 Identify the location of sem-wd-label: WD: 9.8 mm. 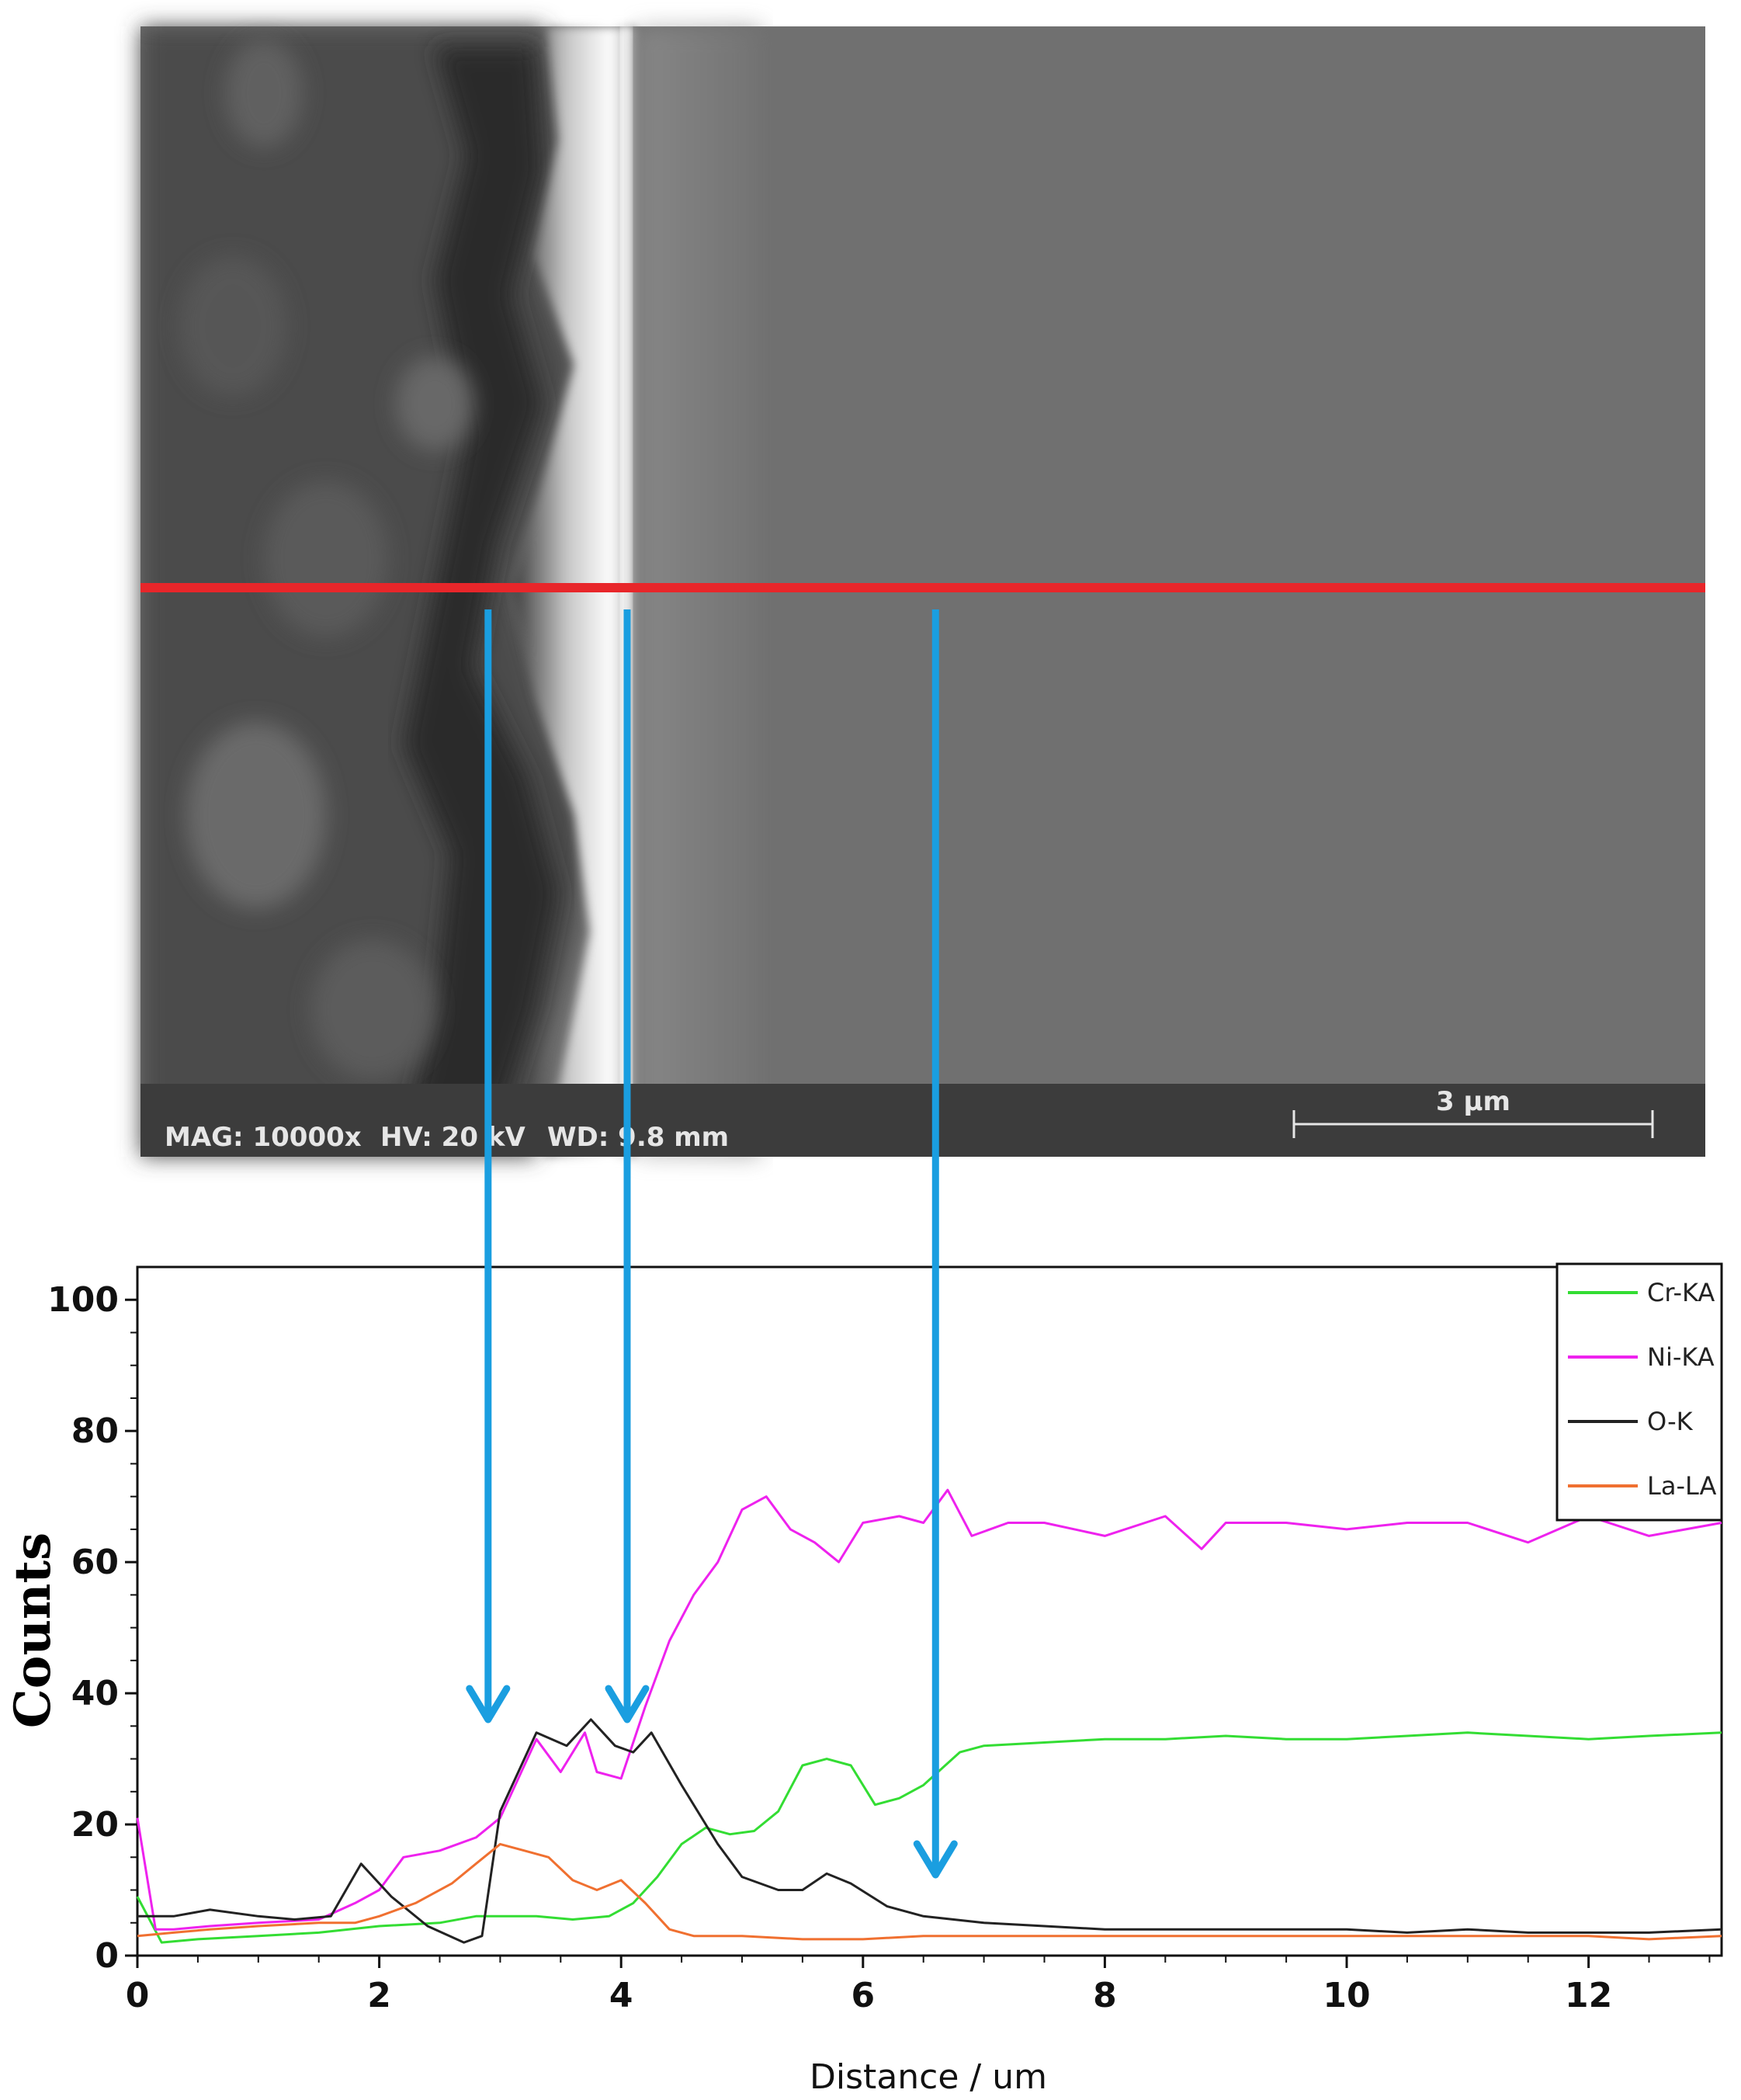
(638, 1137).